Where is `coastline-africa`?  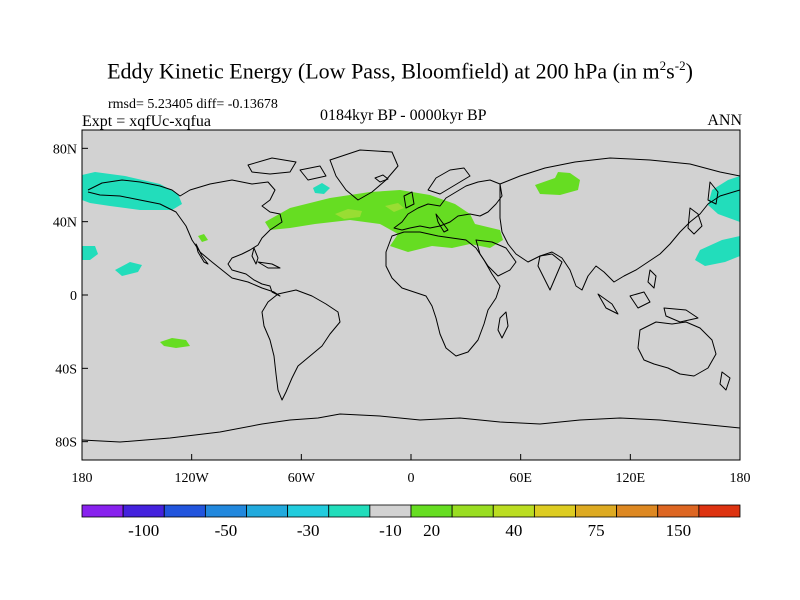
coastline-africa is located at coordinates (443, 294).